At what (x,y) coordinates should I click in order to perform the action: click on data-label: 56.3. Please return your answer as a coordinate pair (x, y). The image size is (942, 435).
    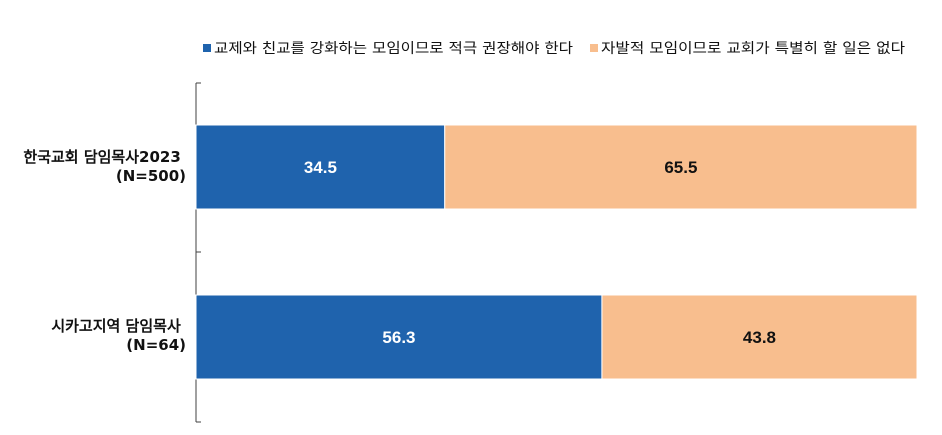
    Looking at the image, I should click on (398, 337).